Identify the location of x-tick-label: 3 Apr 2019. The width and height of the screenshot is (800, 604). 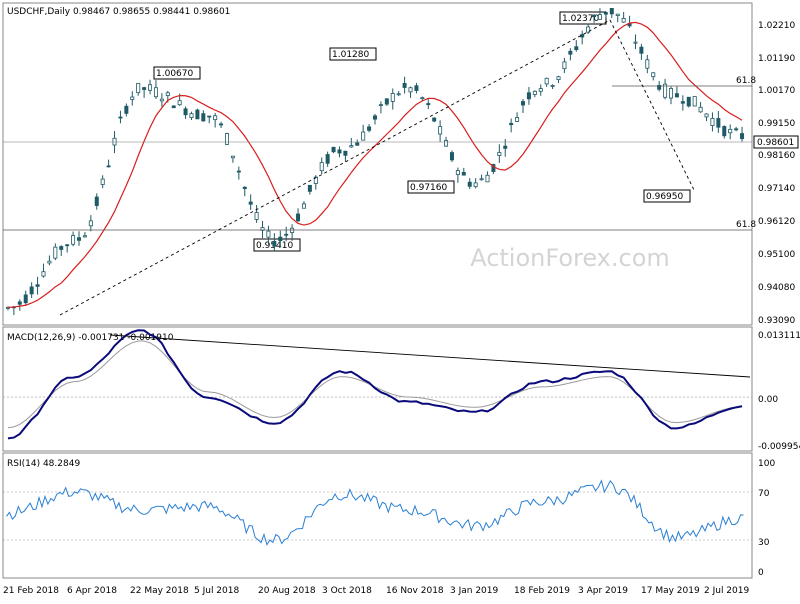
(603, 591).